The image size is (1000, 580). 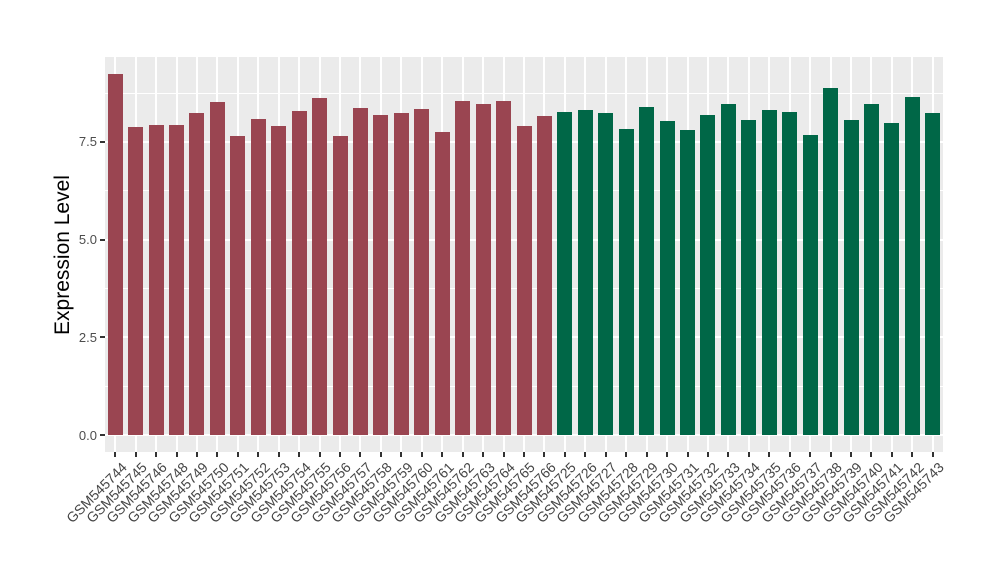 What do you see at coordinates (87, 142) in the screenshot?
I see `y-tick-label: 7.5` at bounding box center [87, 142].